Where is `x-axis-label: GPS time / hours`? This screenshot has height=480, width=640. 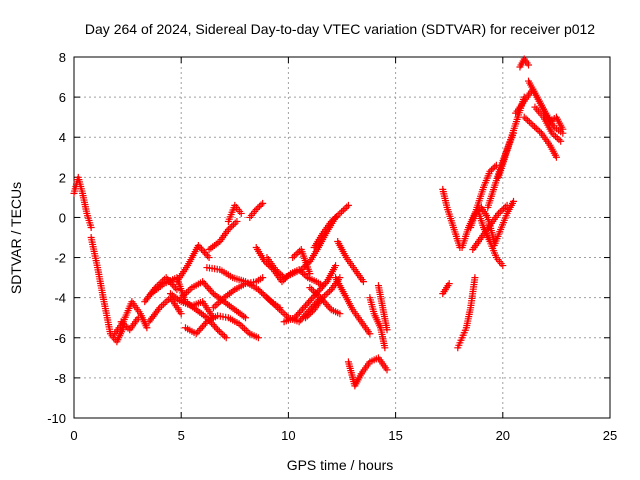
x-axis-label: GPS time / hours is located at coordinates (340, 465).